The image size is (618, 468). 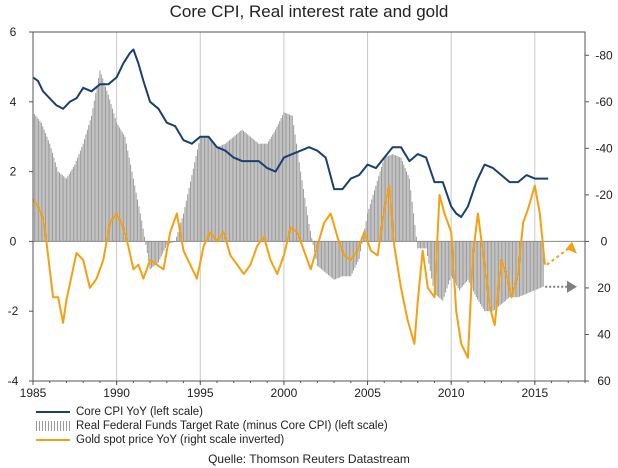 What do you see at coordinates (284, 393) in the screenshot?
I see `x-tick-label-2000: 2000` at bounding box center [284, 393].